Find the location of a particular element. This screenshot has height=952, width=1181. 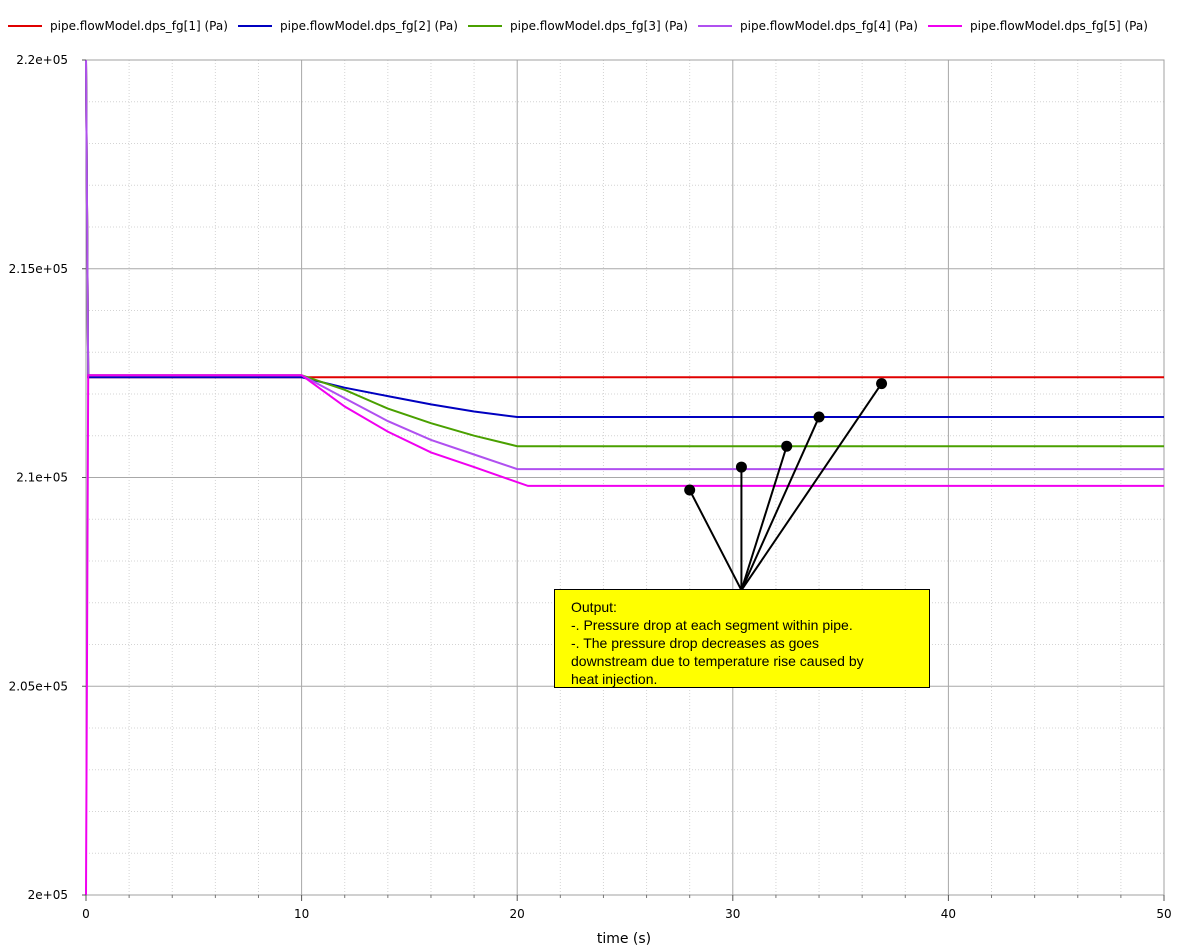

annotation-line: Output: is located at coordinates (594, 607).